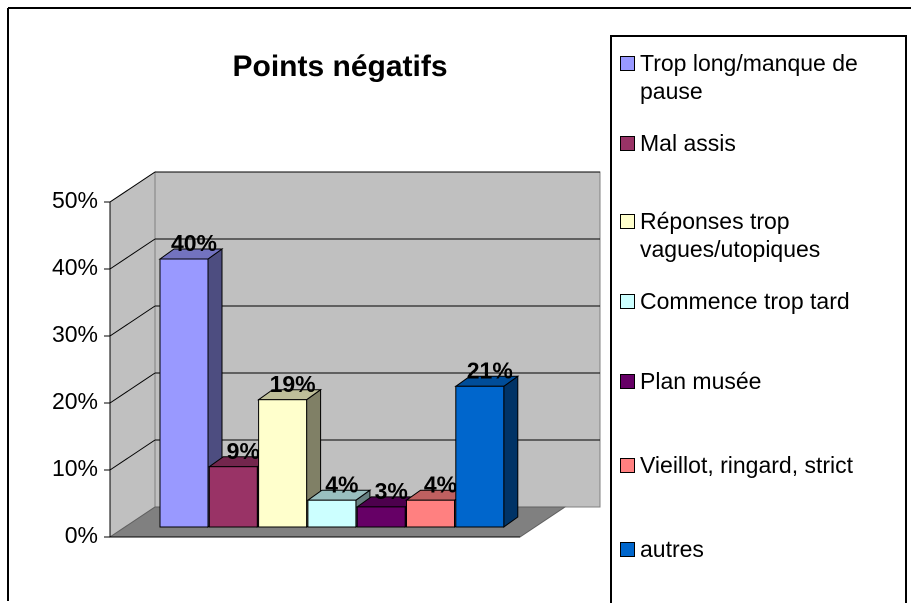  Describe the element at coordinates (701, 381) in the screenshot. I see `legend-label: Plan musée` at that location.